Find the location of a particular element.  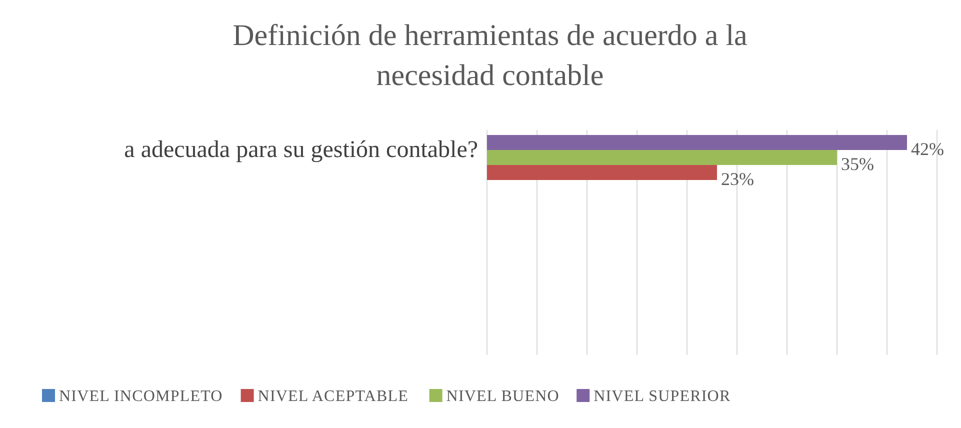

data-label: 35% is located at coordinates (857, 164).